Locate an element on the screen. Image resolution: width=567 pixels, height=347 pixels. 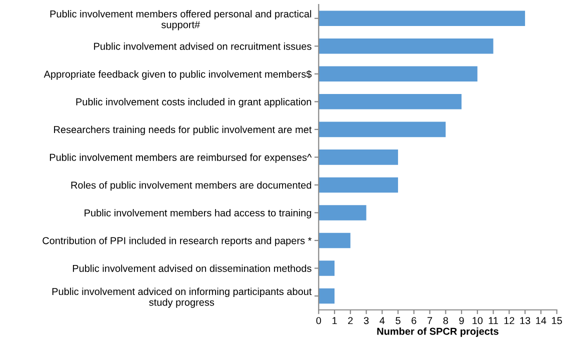
x-tick-label: 2 is located at coordinates (350, 320).